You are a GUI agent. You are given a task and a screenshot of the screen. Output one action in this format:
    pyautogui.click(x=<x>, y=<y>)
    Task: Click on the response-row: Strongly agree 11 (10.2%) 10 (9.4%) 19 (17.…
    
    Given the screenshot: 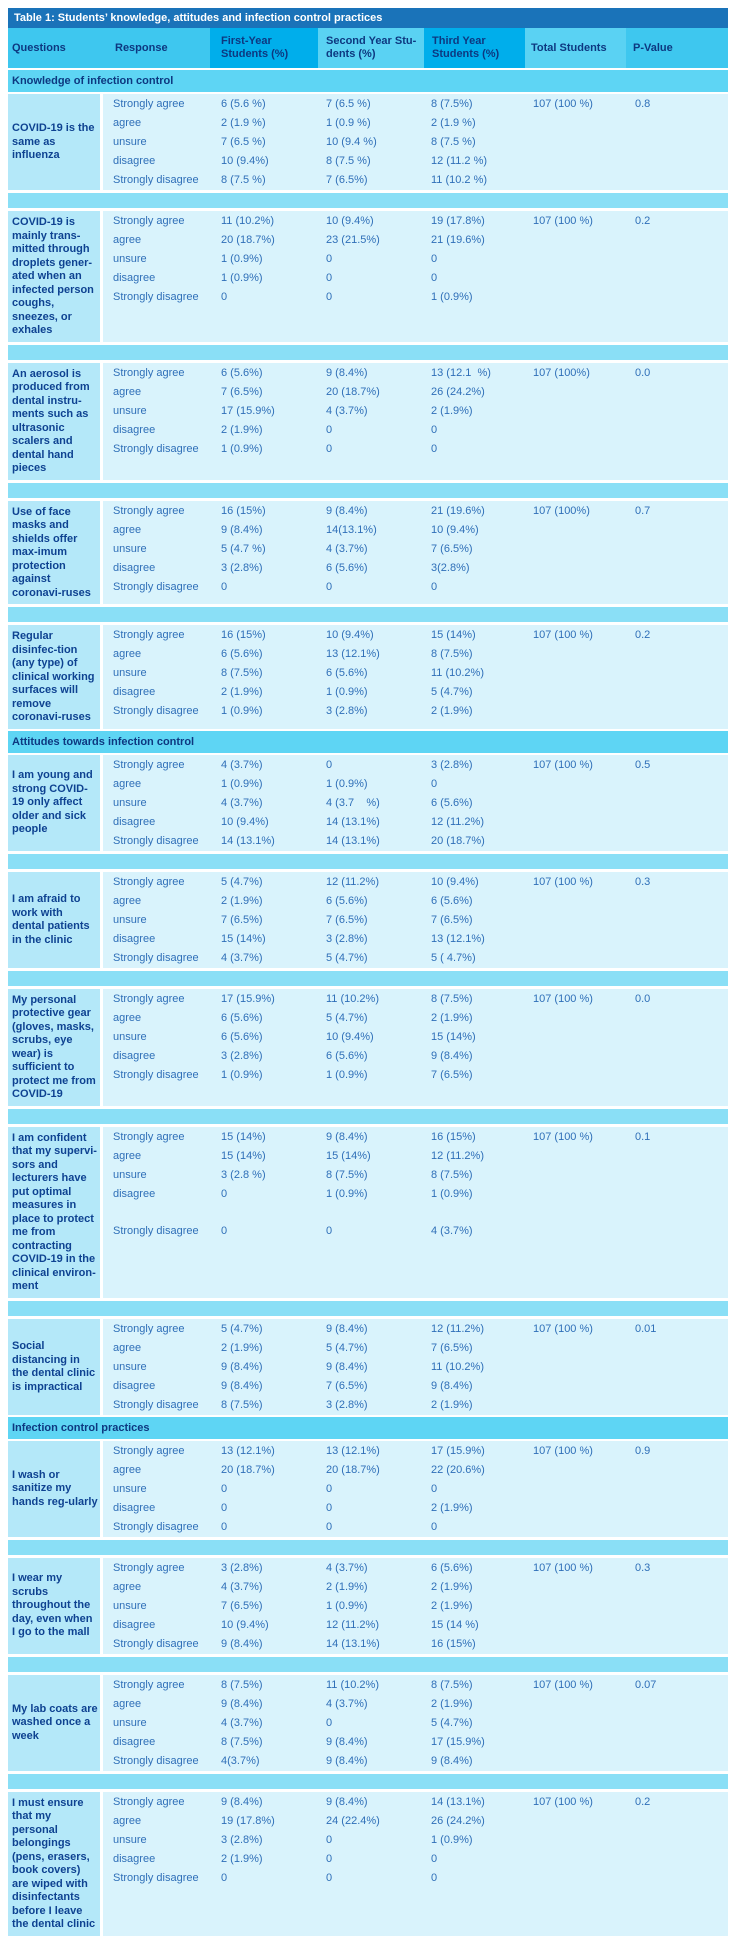 What is the action you would take?
    pyautogui.click(x=415, y=221)
    